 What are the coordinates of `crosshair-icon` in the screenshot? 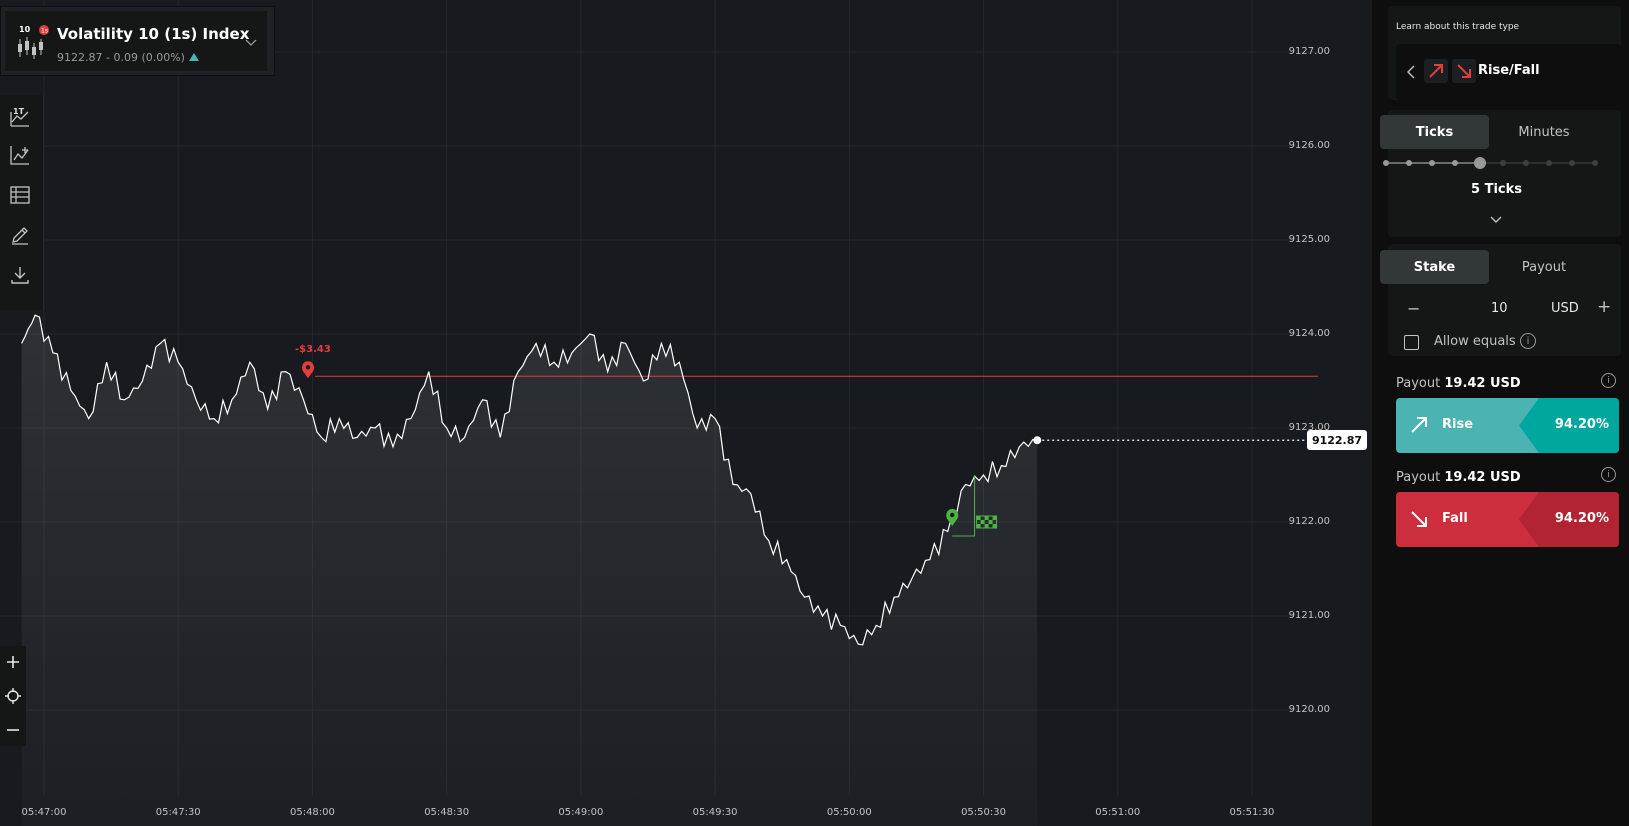 It's located at (13, 696).